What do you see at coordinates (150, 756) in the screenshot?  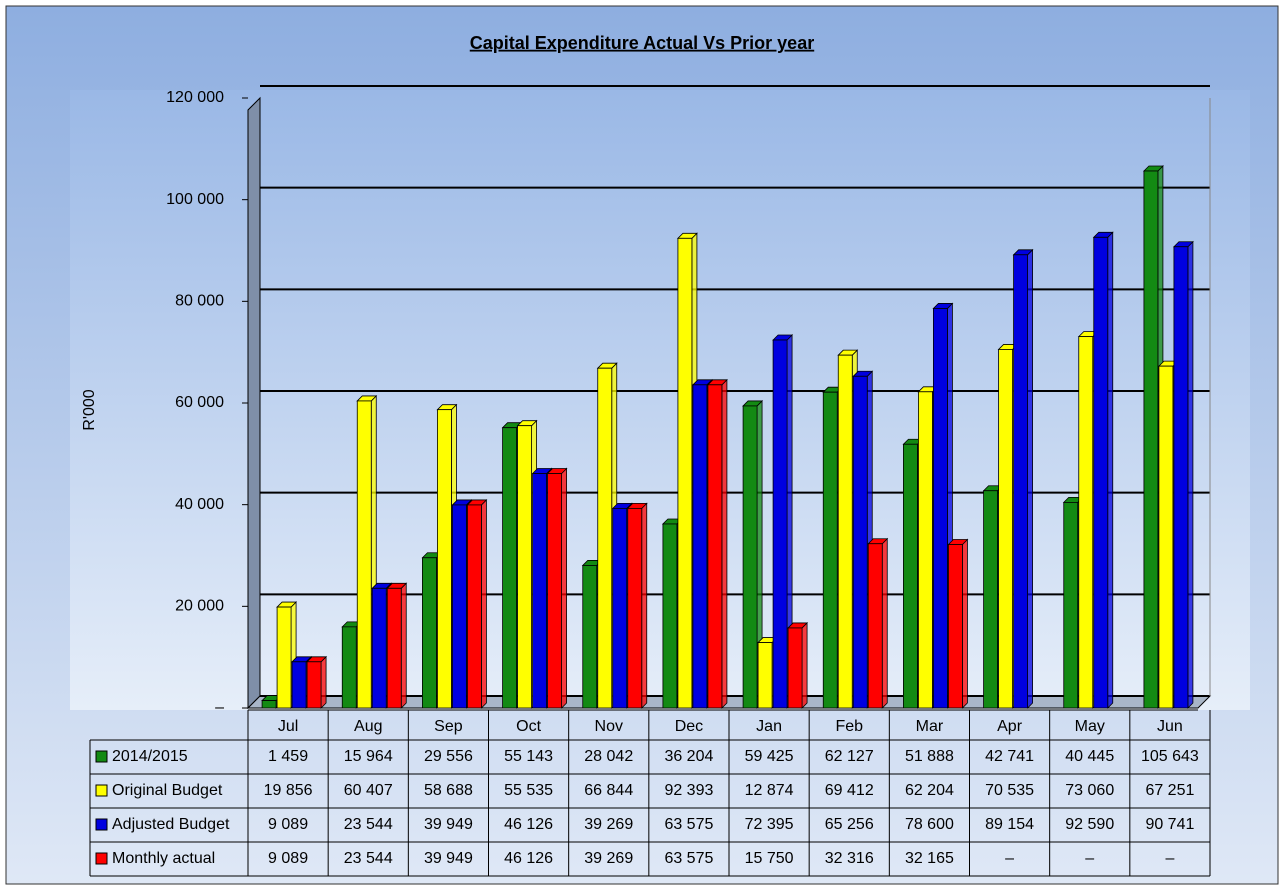 I see `legend-label: 2014/2015` at bounding box center [150, 756].